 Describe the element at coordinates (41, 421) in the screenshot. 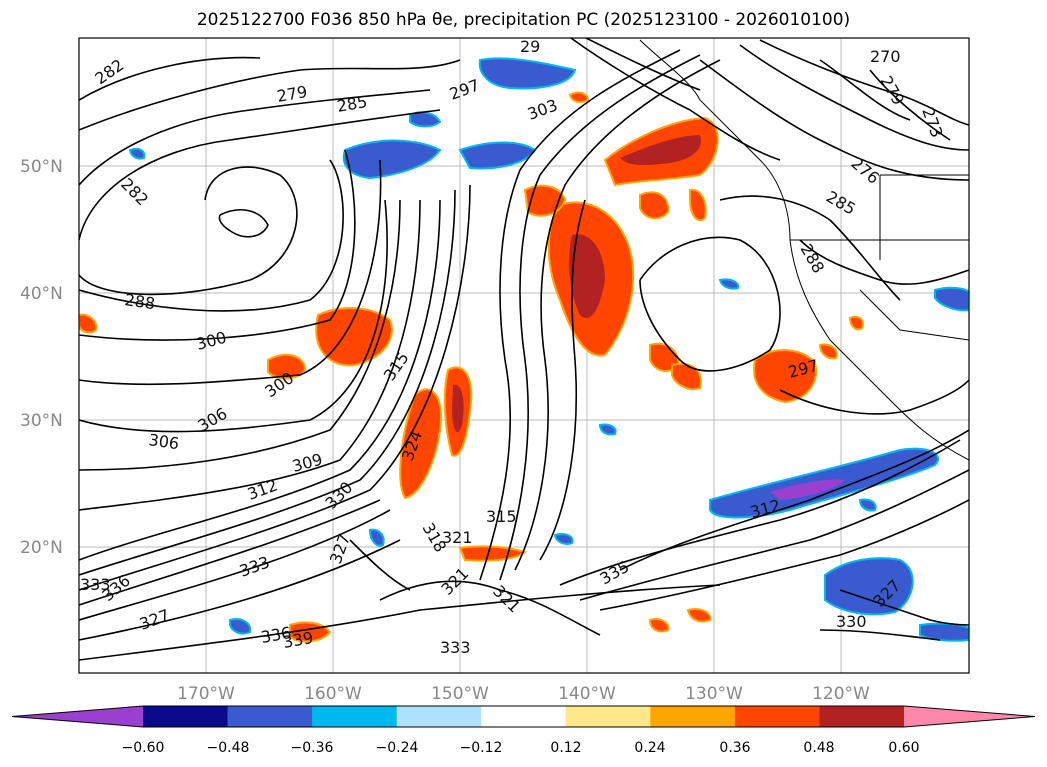

I see `latitude-label: 30°N` at that location.